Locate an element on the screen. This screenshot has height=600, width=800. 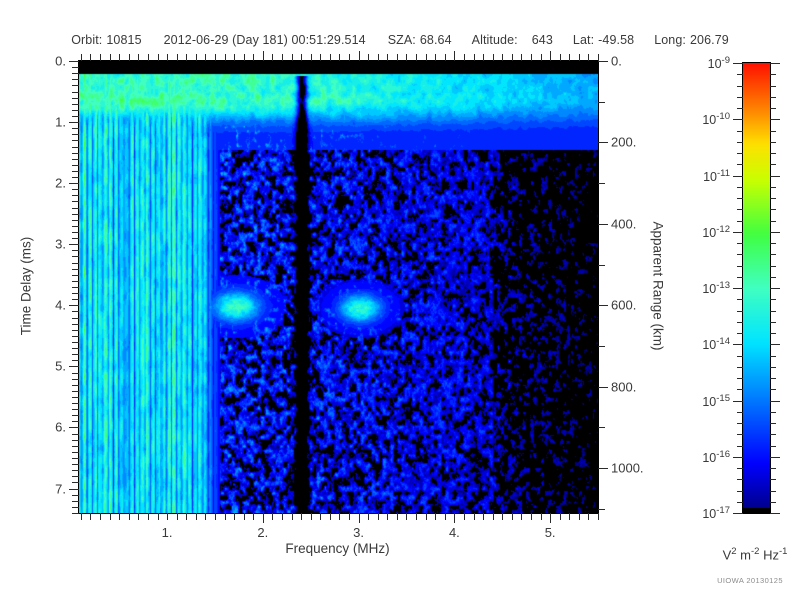
y-tick-label: 3. is located at coordinates (60, 244).